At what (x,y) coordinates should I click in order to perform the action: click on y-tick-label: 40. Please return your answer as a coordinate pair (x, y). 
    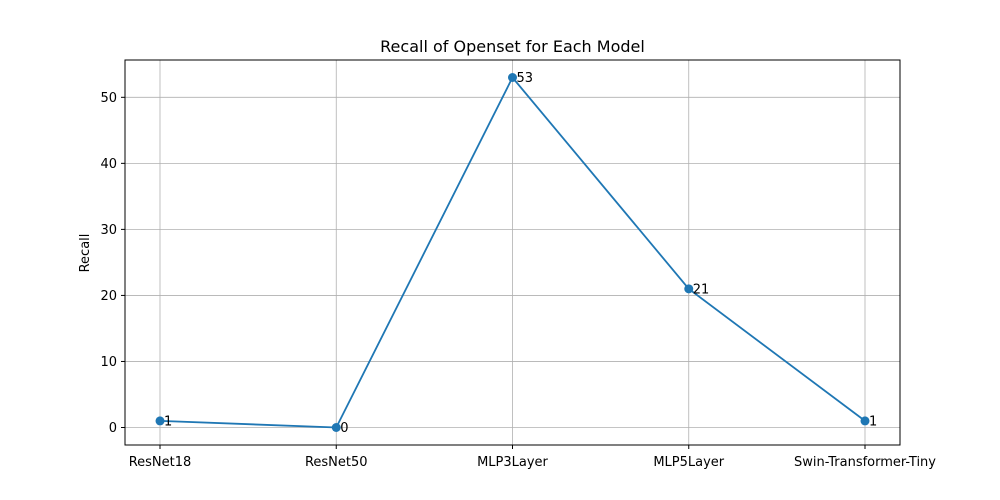
    Looking at the image, I should click on (108, 164).